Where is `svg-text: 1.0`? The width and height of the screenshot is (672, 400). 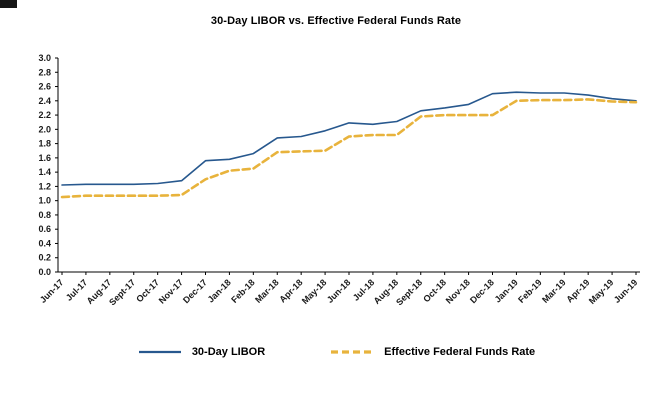 svg-text: 1.0 is located at coordinates (44, 201).